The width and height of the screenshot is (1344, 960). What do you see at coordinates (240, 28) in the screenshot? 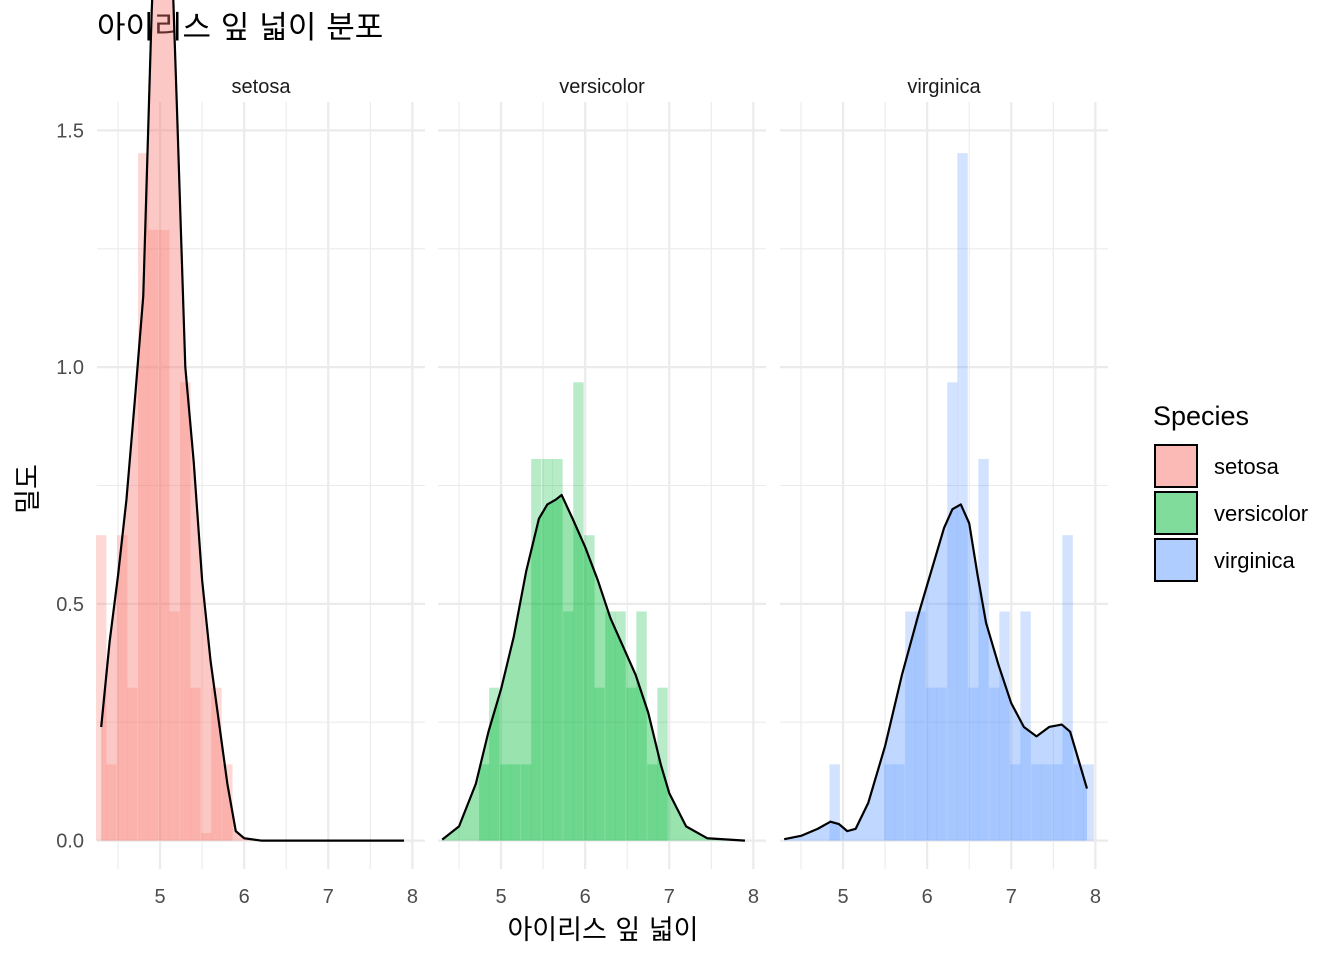
I see `chart-title: 아이리스 잎 넓이 분포` at bounding box center [240, 28].